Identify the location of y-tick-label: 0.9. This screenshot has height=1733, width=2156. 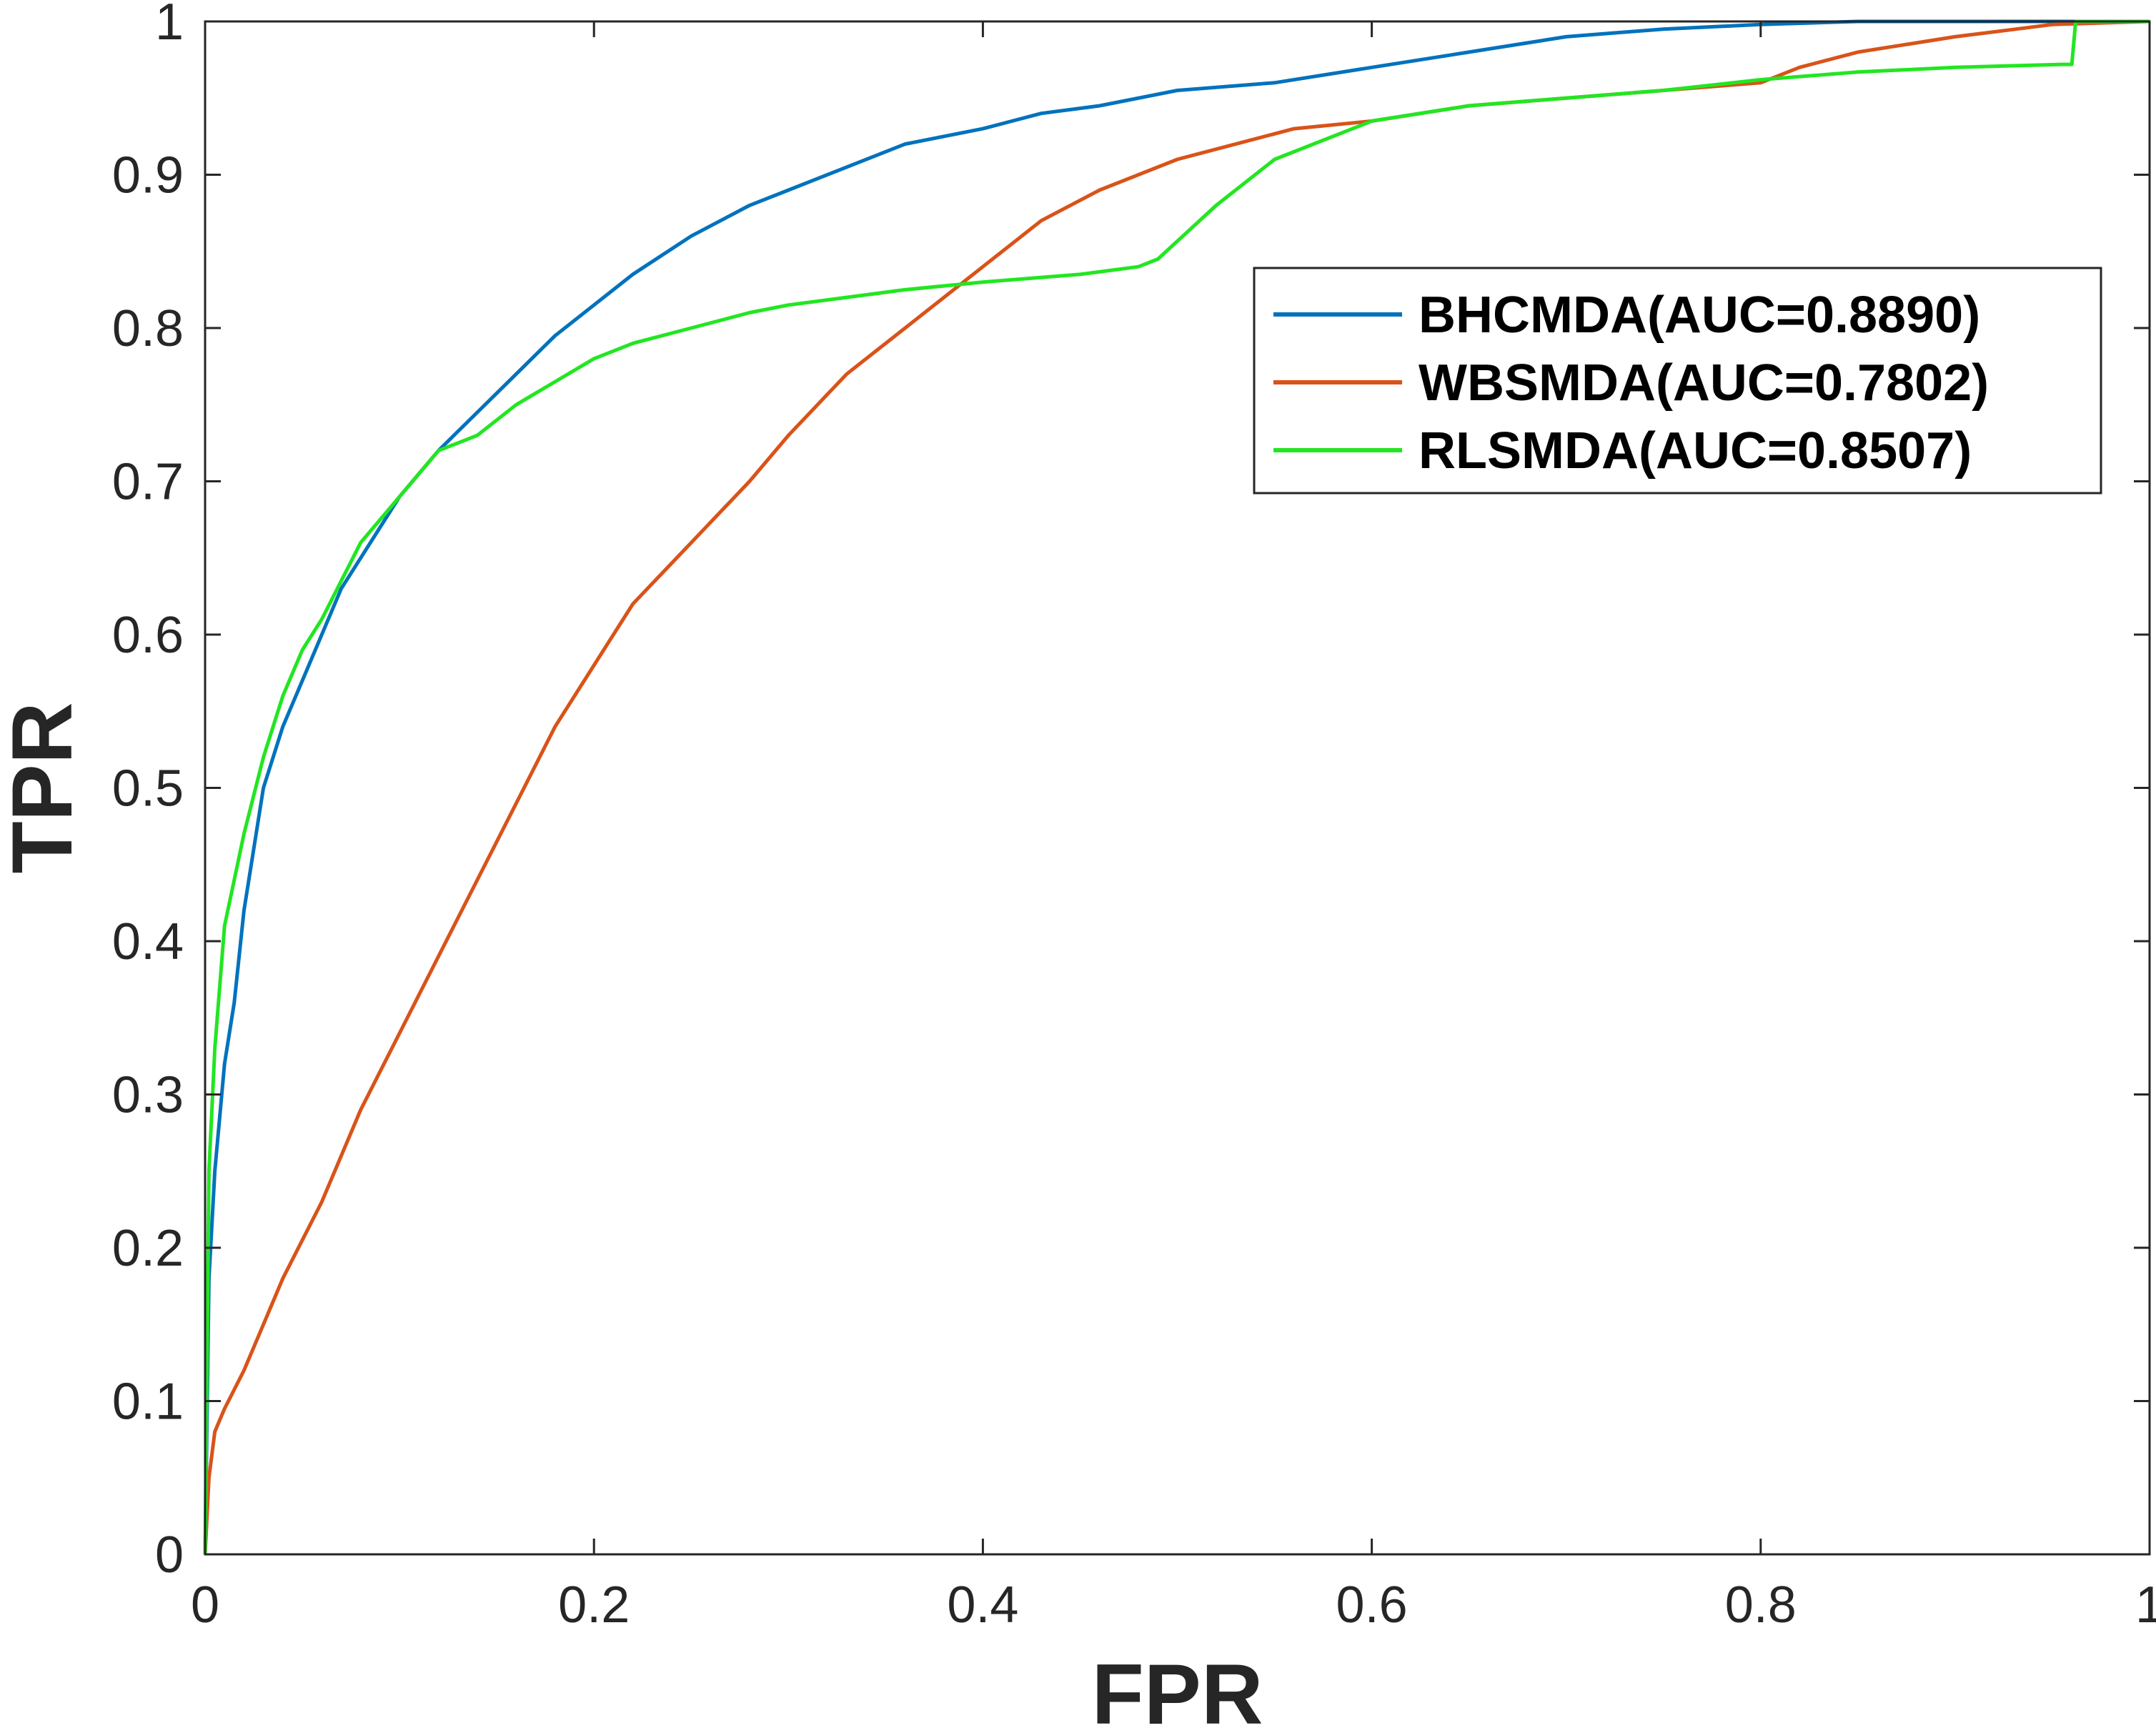
(148, 175).